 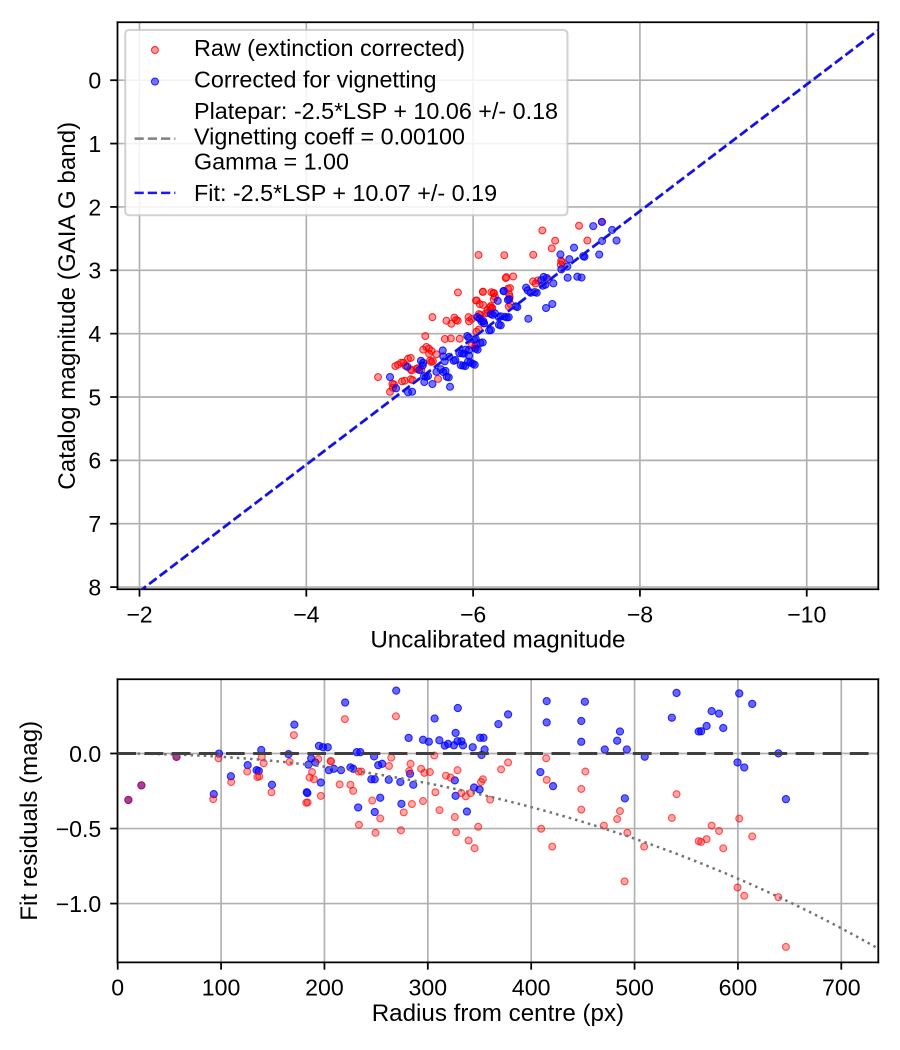 I want to click on svg-text: Corrected for vignetting, so click(x=315, y=80).